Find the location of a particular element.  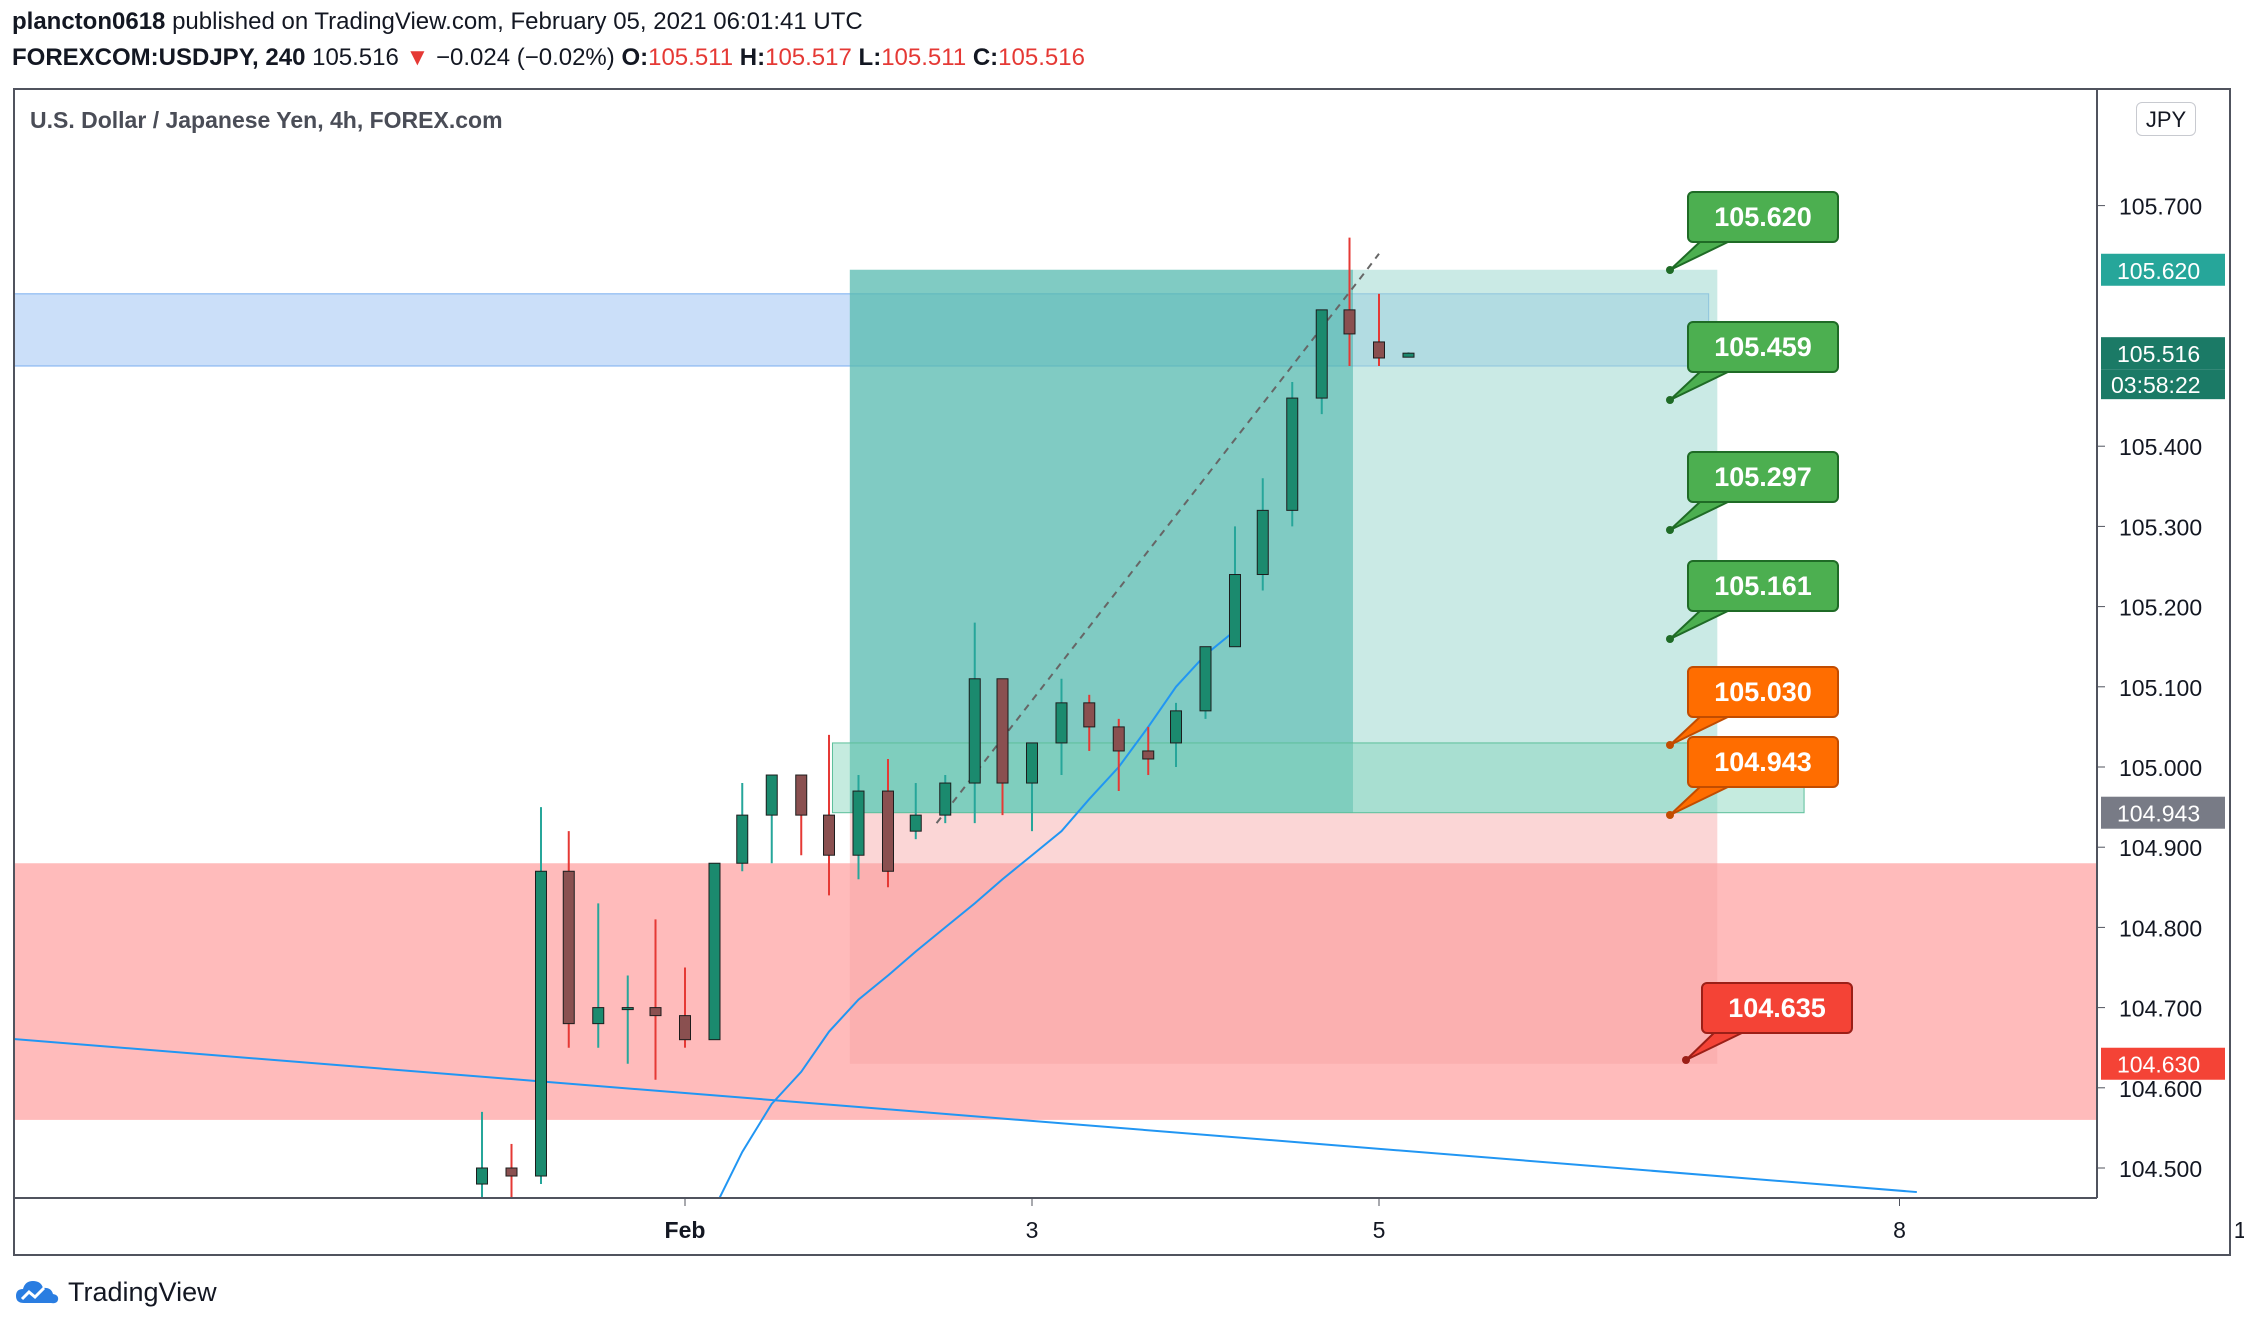

time-axis-label: 10 is located at coordinates (2239, 1230).